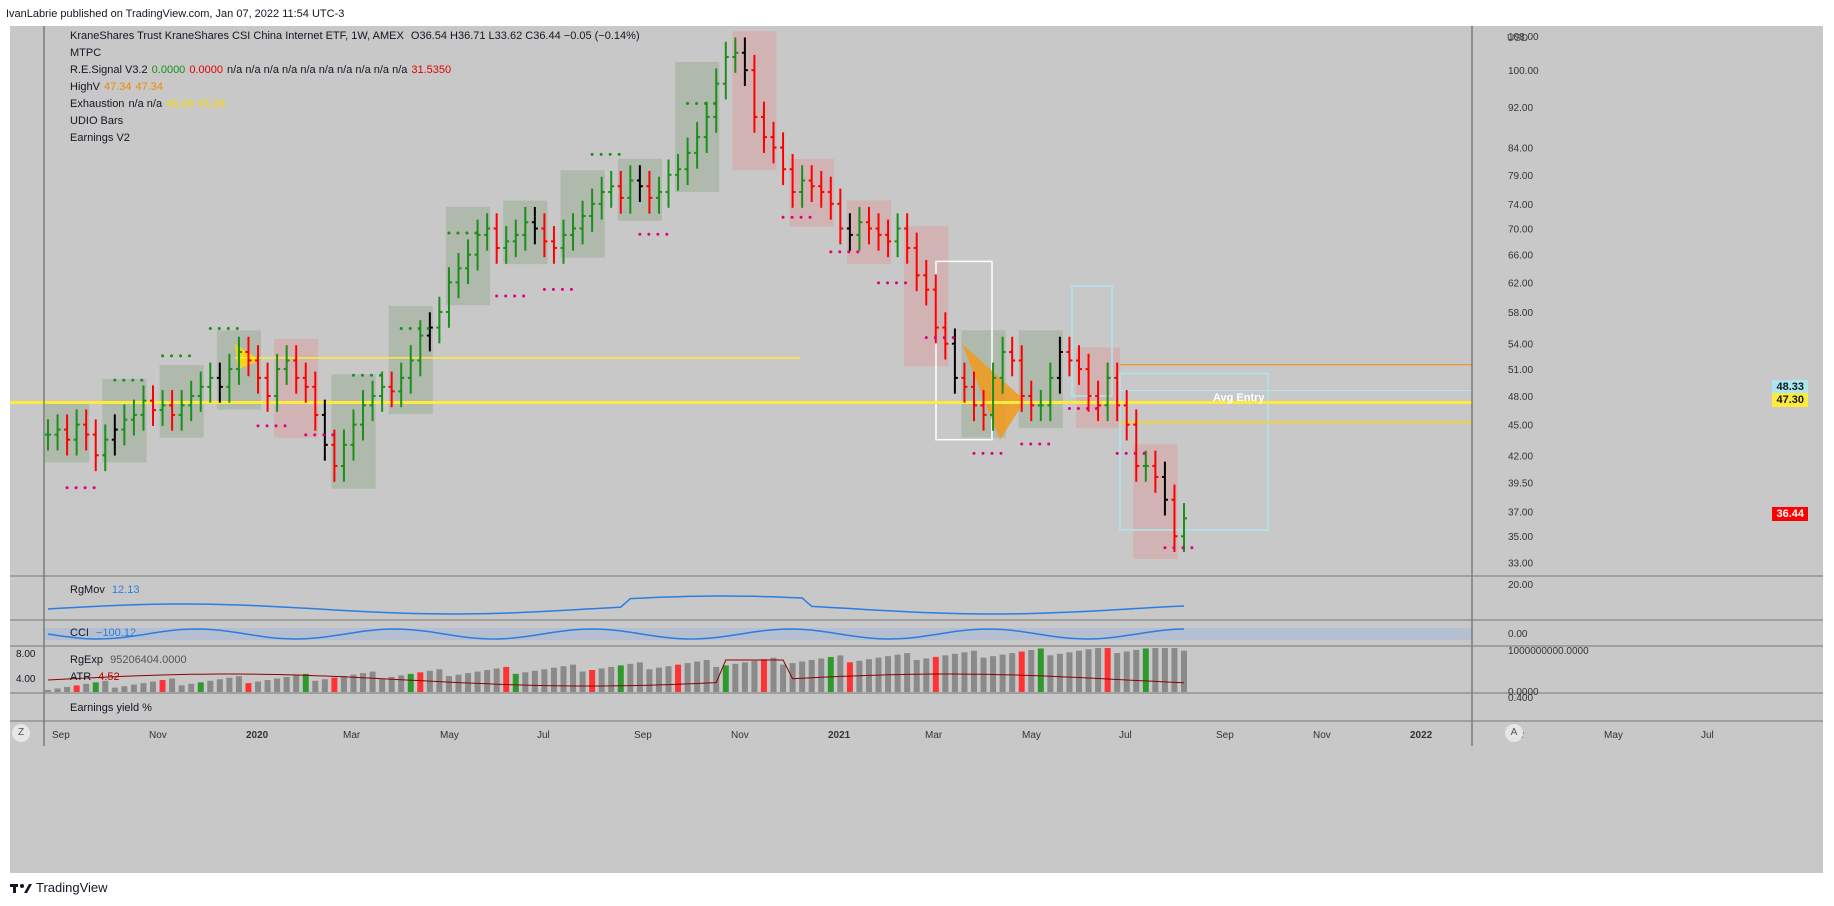 This screenshot has width=1834, height=906. I want to click on atr-legend: ATR 4.52, so click(97, 677).